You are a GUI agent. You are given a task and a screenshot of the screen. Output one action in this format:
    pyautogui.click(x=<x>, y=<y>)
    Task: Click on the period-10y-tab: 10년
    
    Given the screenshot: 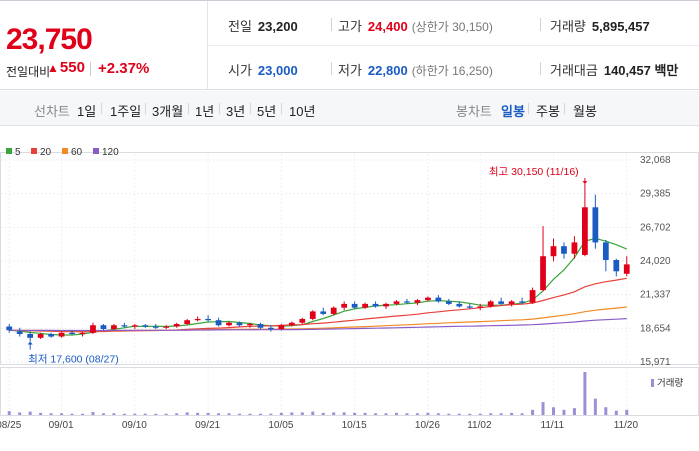 What is the action you would take?
    pyautogui.click(x=302, y=111)
    